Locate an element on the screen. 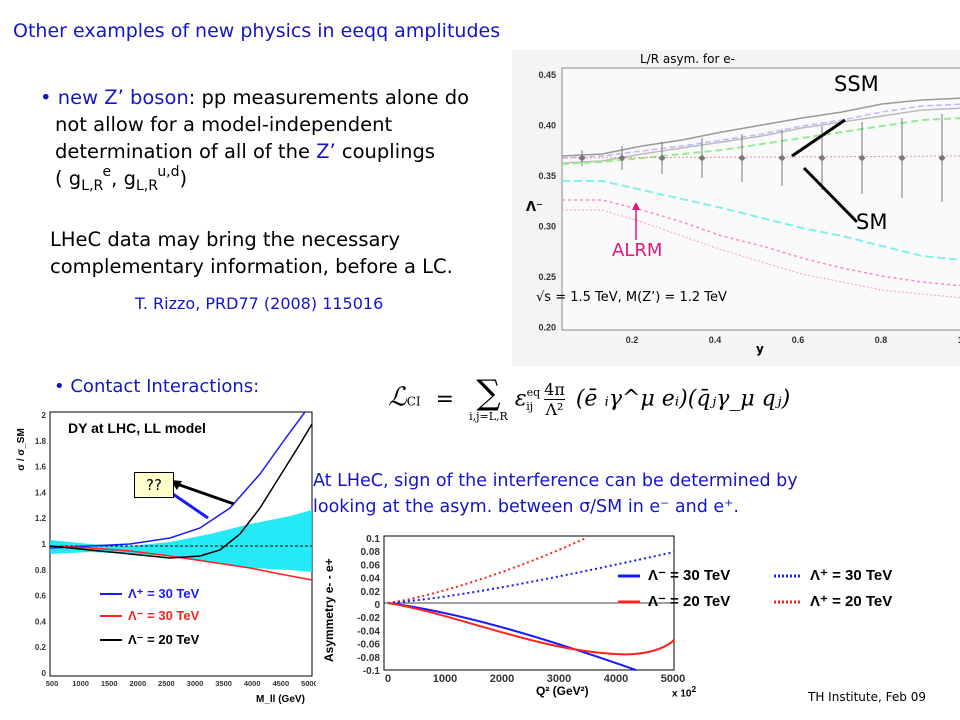 The image size is (960, 720). dy-y-tick: 1.4 is located at coordinates (41, 492).